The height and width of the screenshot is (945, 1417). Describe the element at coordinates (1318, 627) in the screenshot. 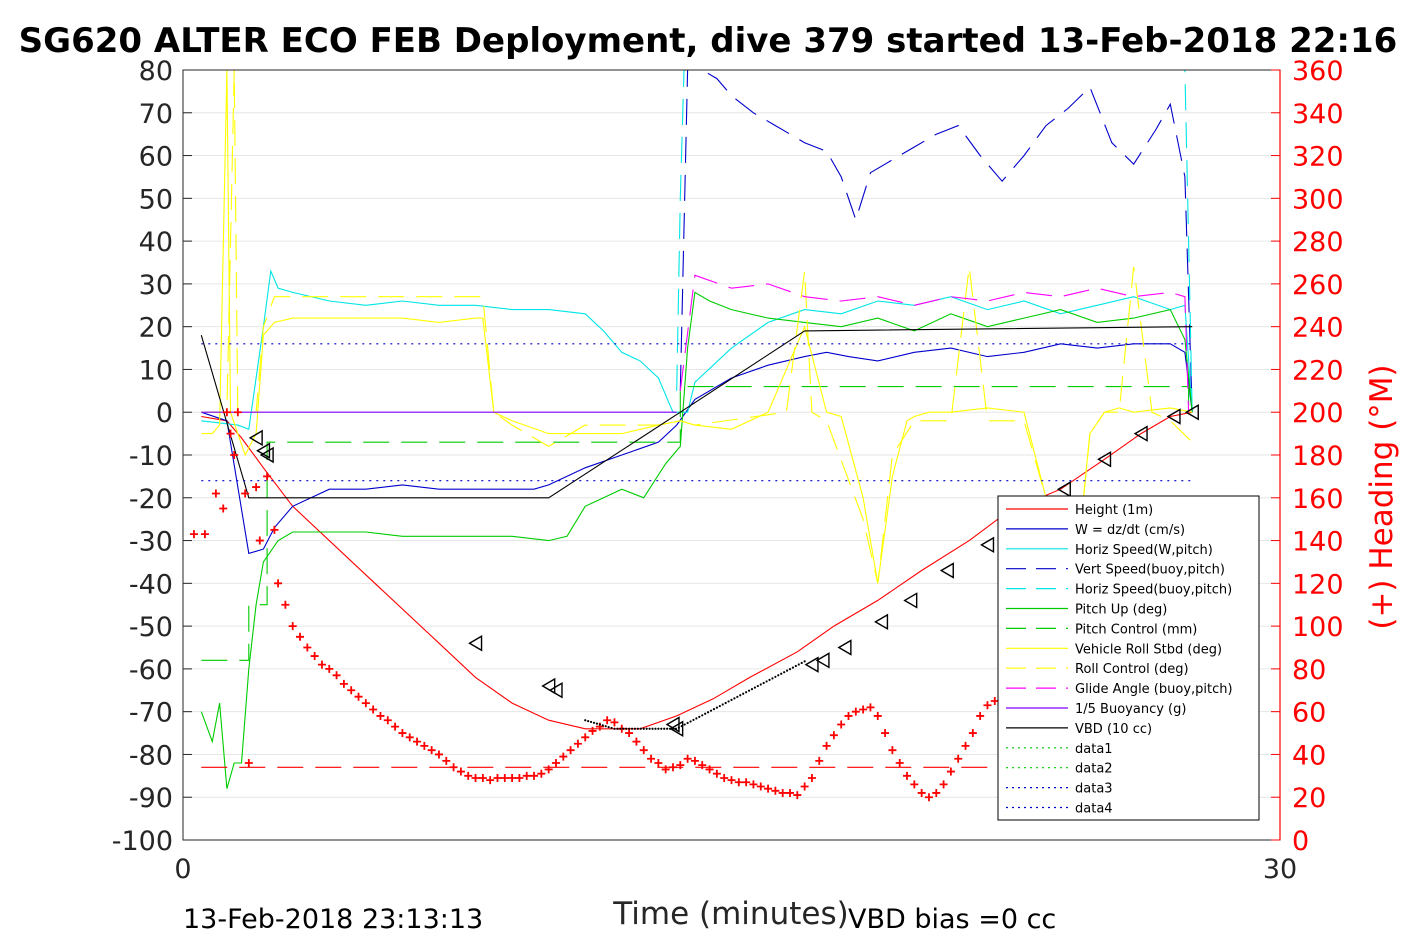

I see `right-tick-label: 100` at that location.